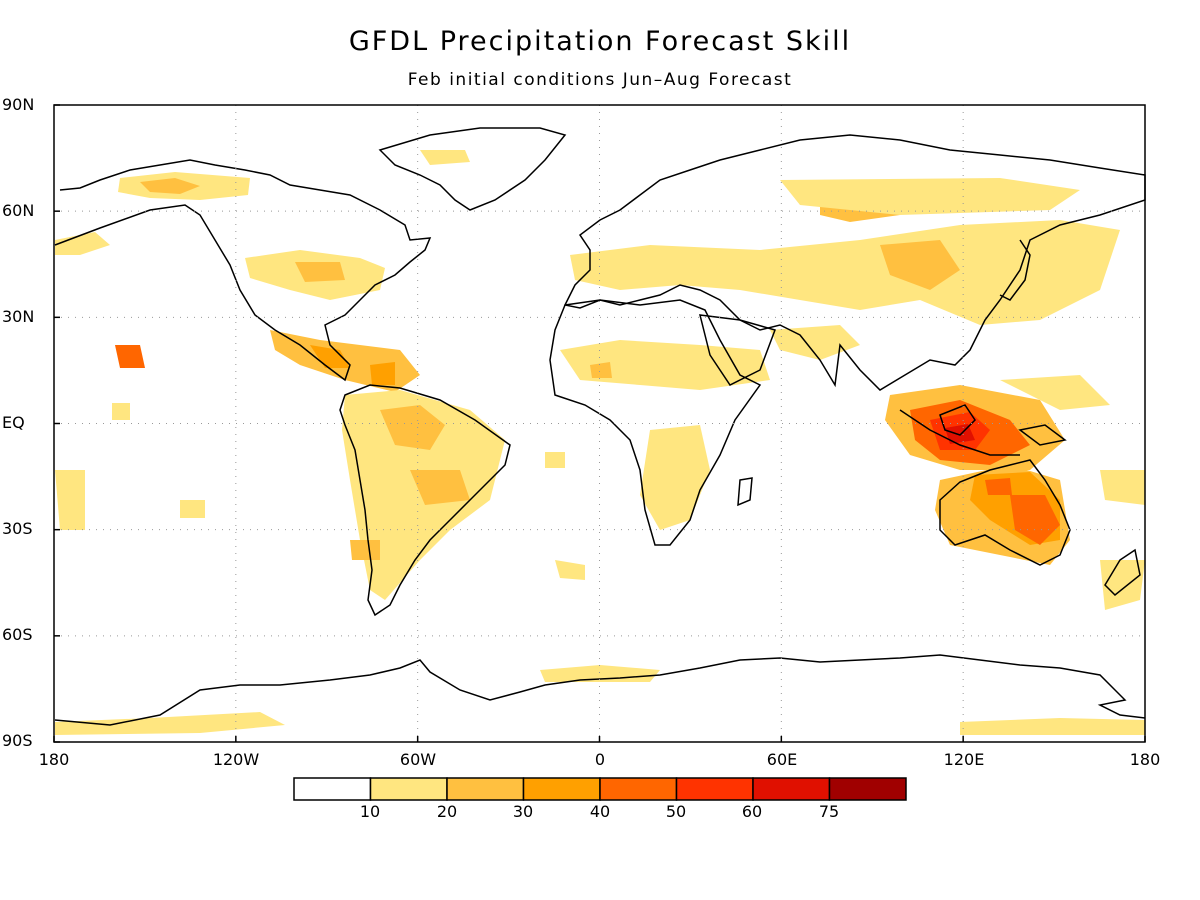 The width and height of the screenshot is (1200, 900). Describe the element at coordinates (18, 316) in the screenshot. I see `lat-label: 30N` at that location.